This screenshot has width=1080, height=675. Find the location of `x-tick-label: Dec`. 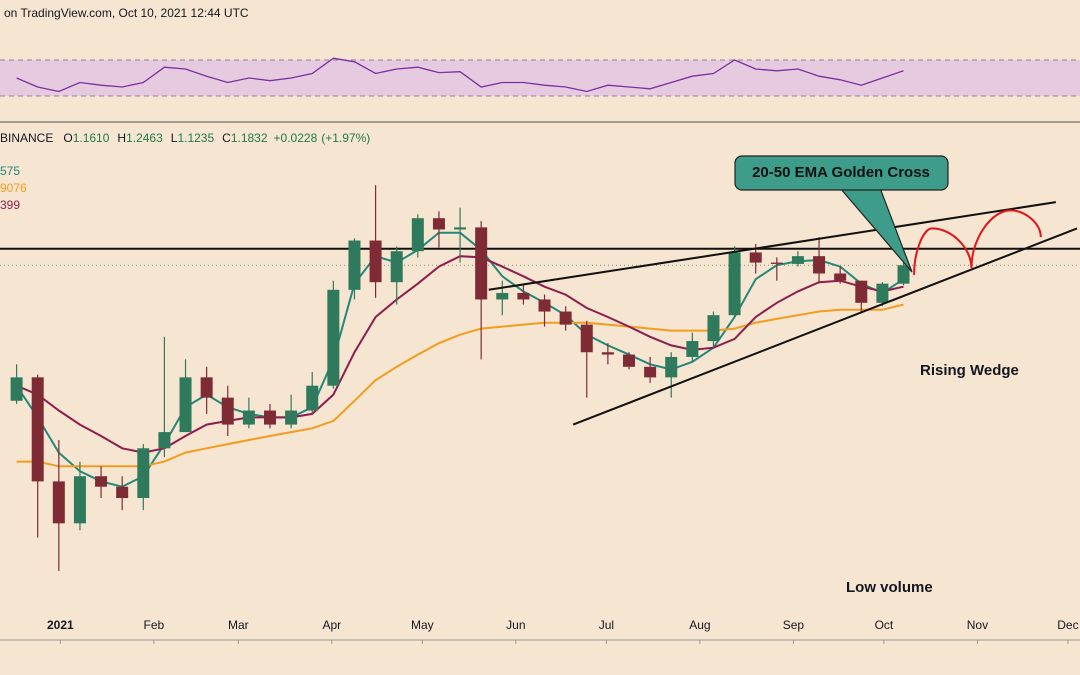

x-tick-label: Dec is located at coordinates (1067, 625).